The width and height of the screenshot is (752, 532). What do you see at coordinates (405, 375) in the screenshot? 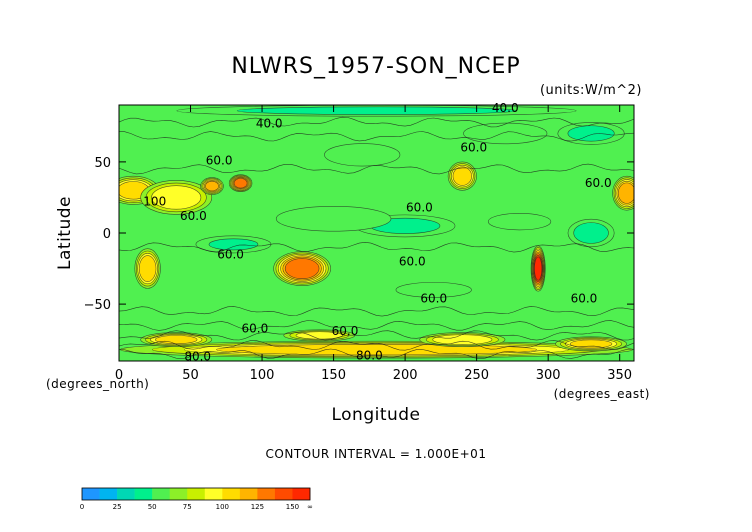
I see `x-tick-label: 200` at bounding box center [405, 375].